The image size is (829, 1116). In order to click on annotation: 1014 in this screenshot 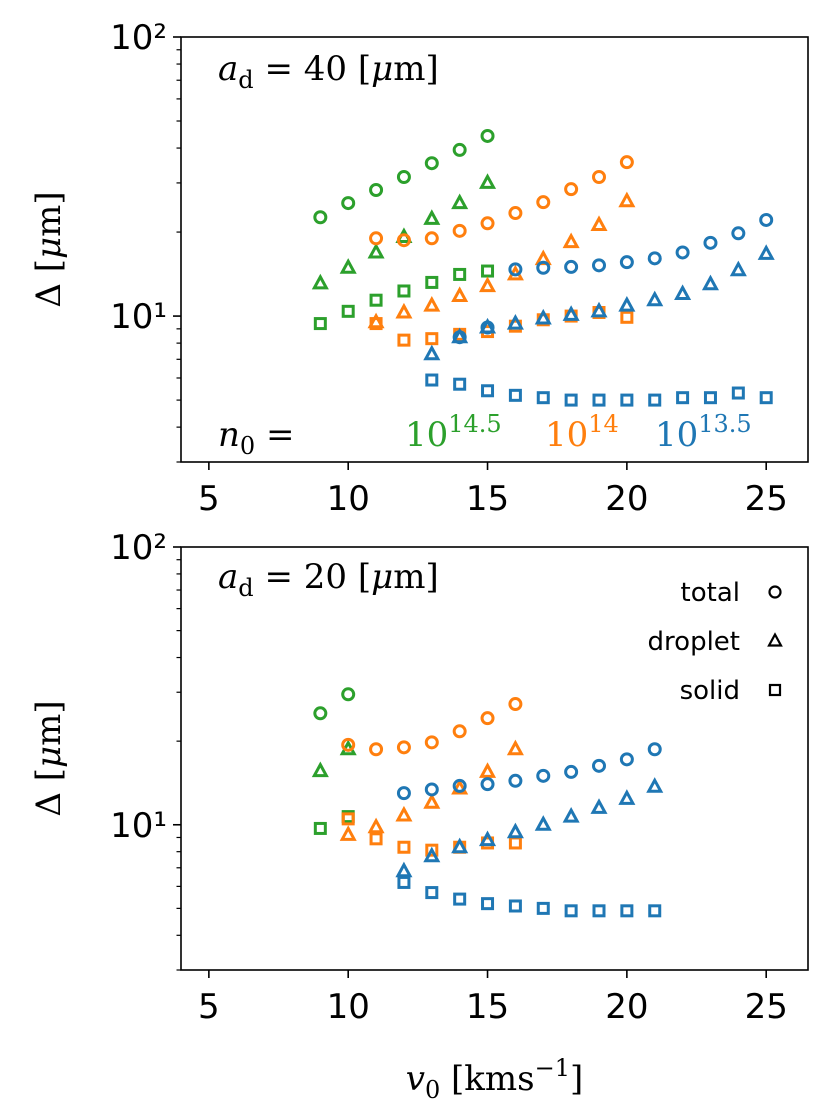, I will do `click(582, 432)`.